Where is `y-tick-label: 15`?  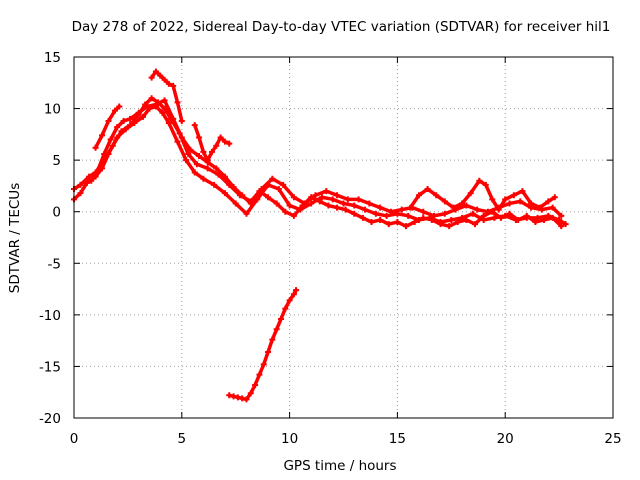 y-tick-label: 15 is located at coordinates (52, 58).